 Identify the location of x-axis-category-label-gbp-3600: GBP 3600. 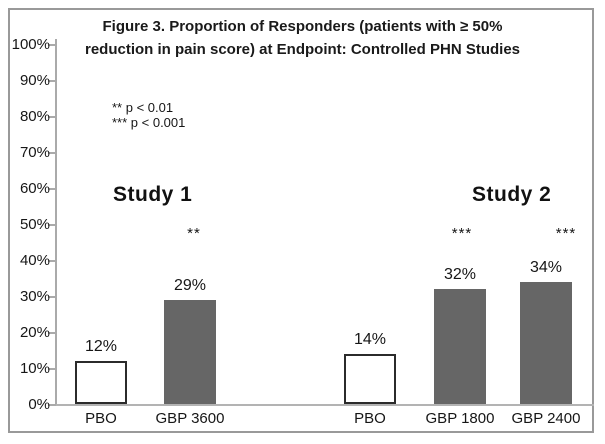
(190, 418).